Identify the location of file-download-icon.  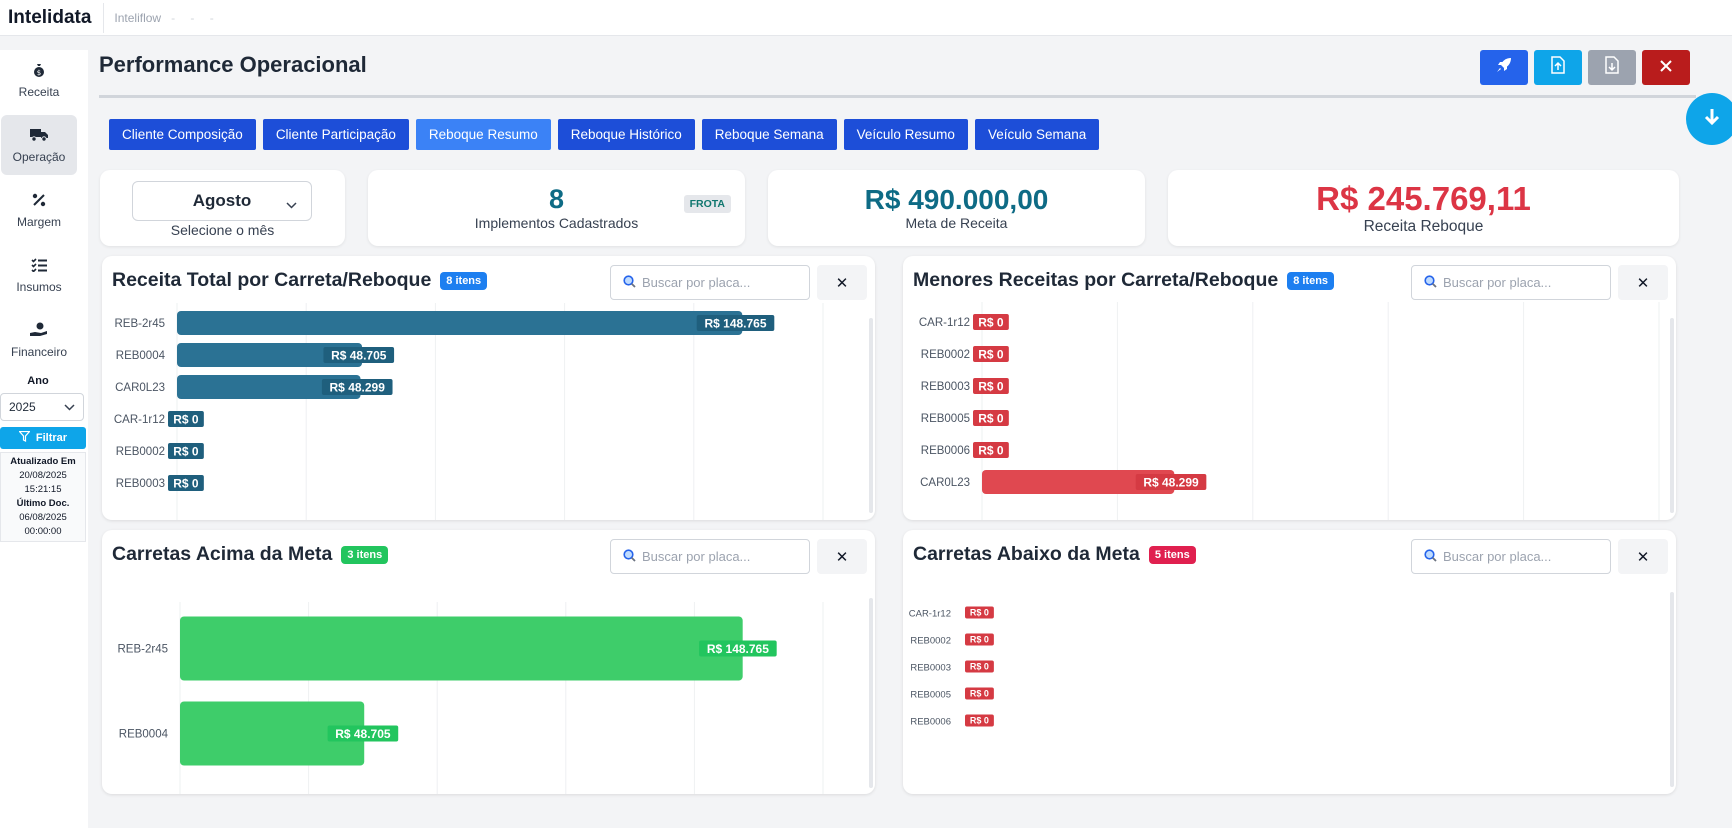
(1612, 67).